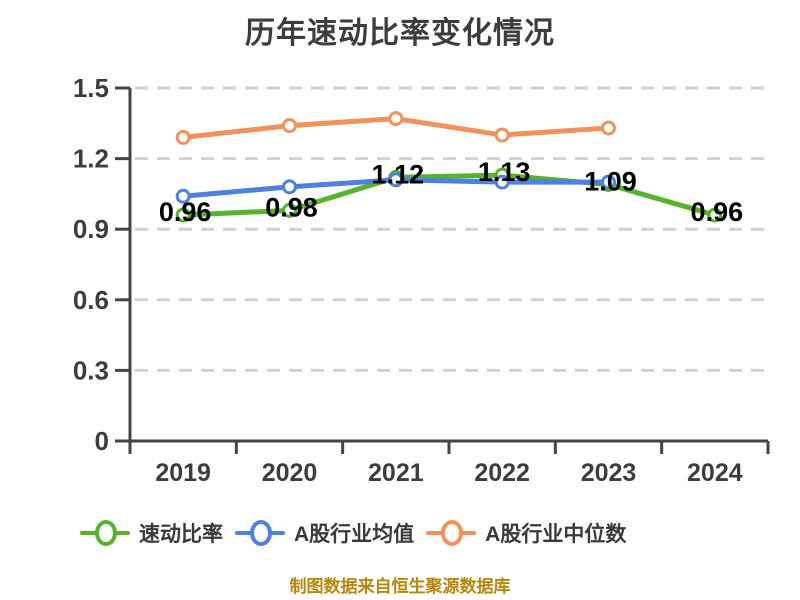 The width and height of the screenshot is (800, 600). Describe the element at coordinates (183, 473) in the screenshot. I see `x-tick-label: 2019` at that location.